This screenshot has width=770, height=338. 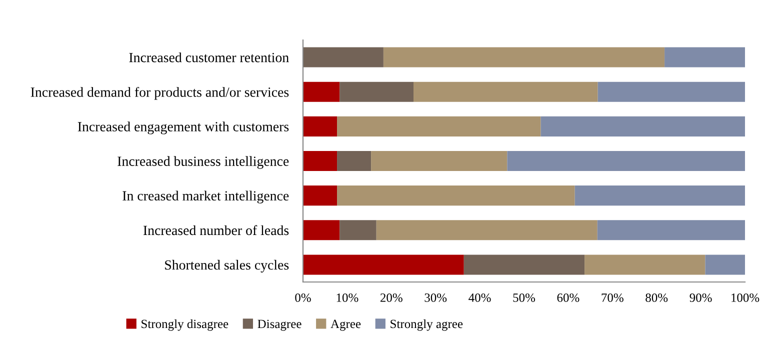 What do you see at coordinates (183, 128) in the screenshot?
I see `y-tick-label: Increased engagement with customers` at bounding box center [183, 128].